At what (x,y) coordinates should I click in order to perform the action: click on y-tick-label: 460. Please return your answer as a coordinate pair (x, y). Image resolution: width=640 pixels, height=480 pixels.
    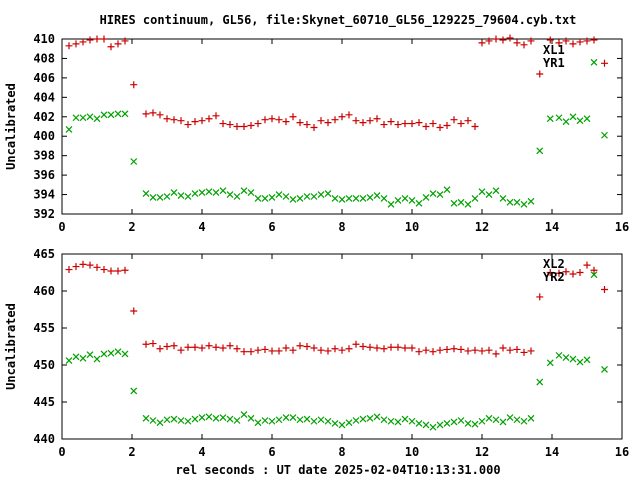
    Looking at the image, I should click on (44, 291).